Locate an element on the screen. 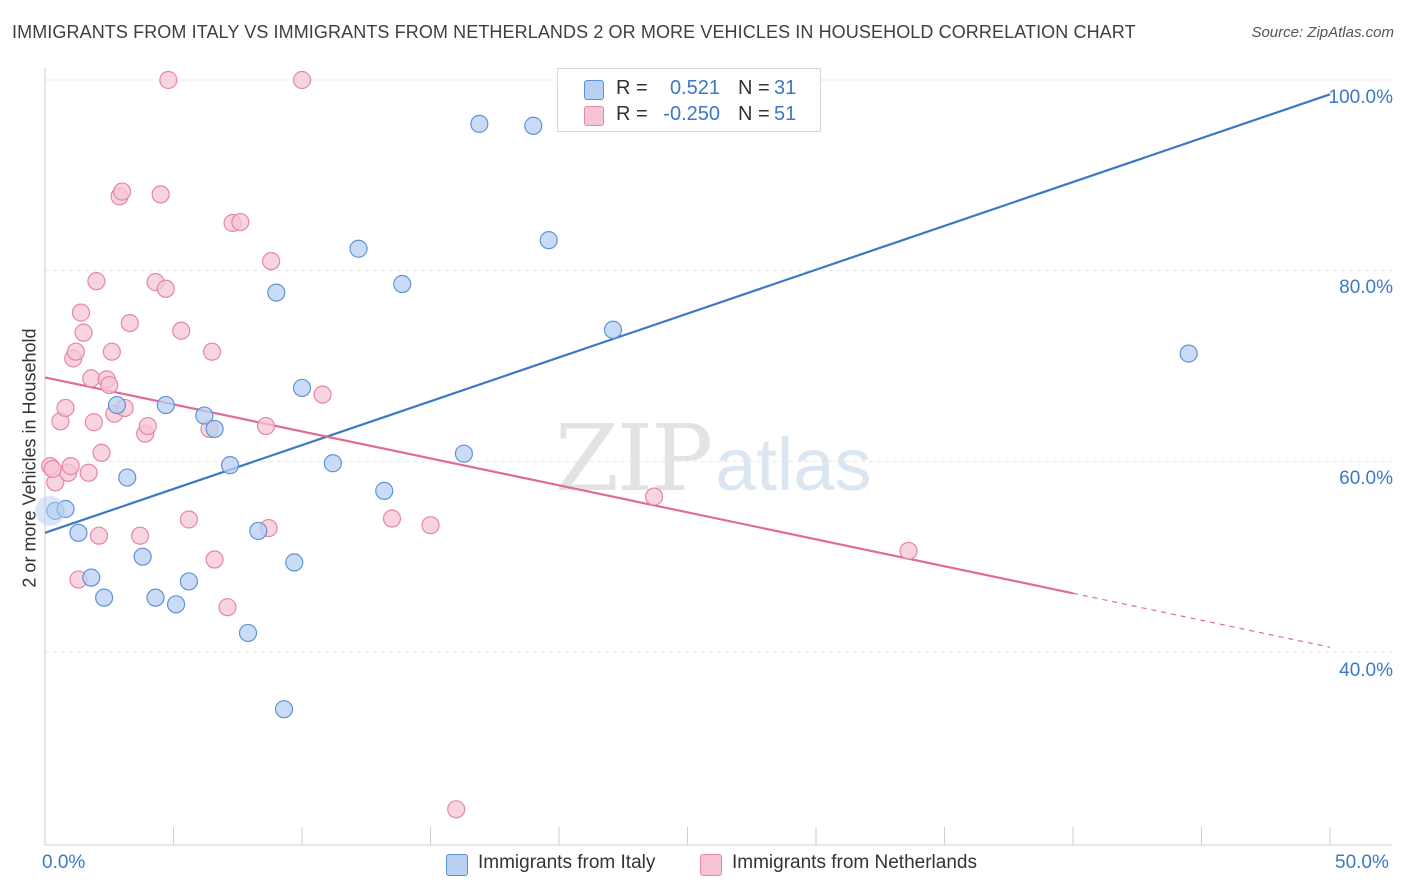  y-tick-label-80: 80.0% is located at coordinates (1366, 287).